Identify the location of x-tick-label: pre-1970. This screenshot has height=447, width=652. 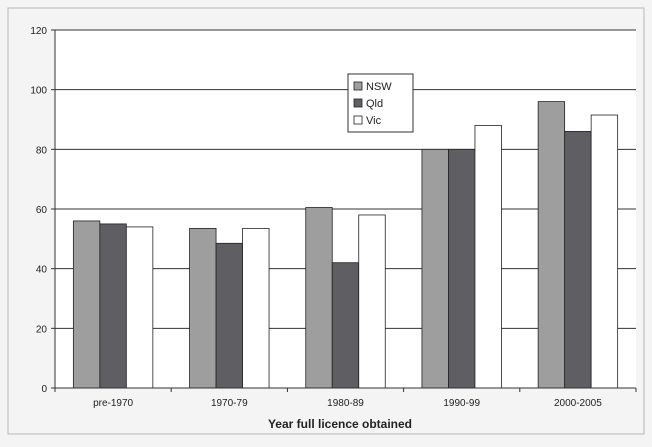
(113, 403).